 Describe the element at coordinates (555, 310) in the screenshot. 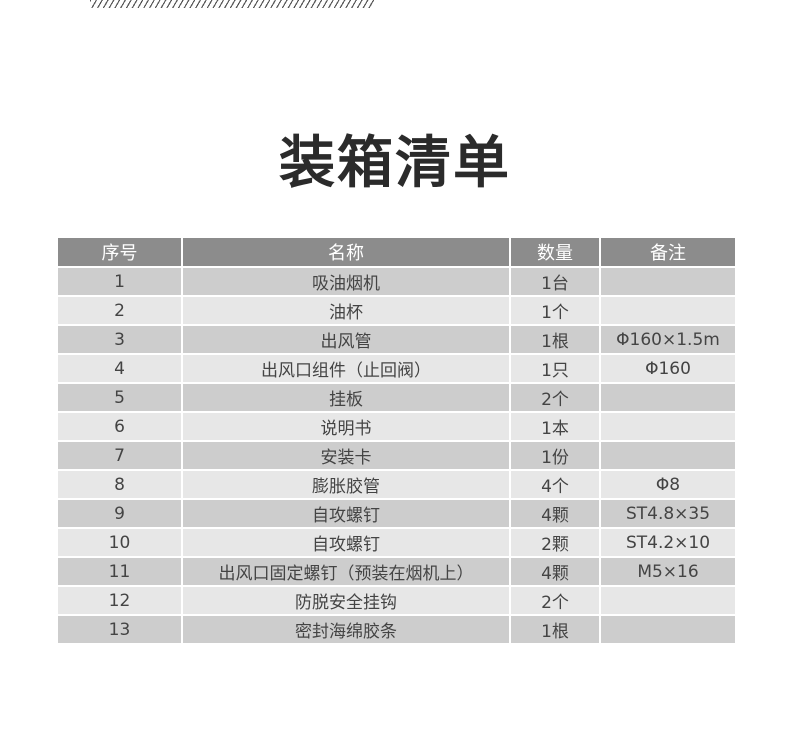

I see `cell-quantity: 1个` at that location.